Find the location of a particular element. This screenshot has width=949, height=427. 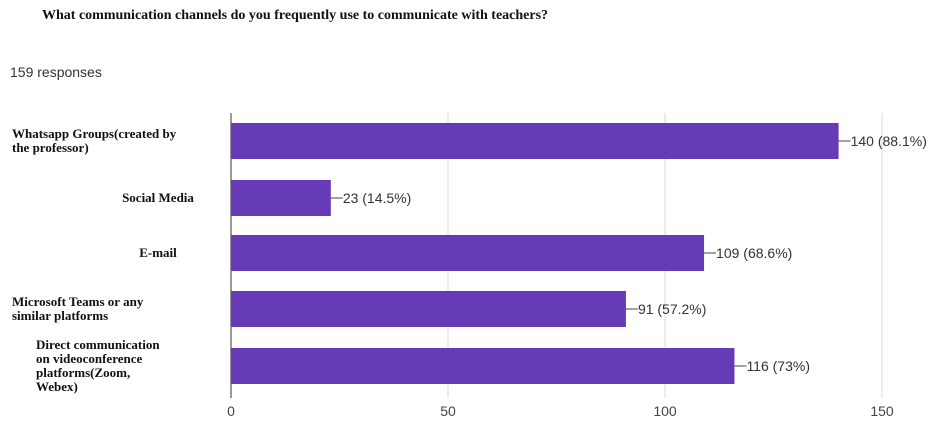

data-label: 91 (57.2%) is located at coordinates (672, 309).